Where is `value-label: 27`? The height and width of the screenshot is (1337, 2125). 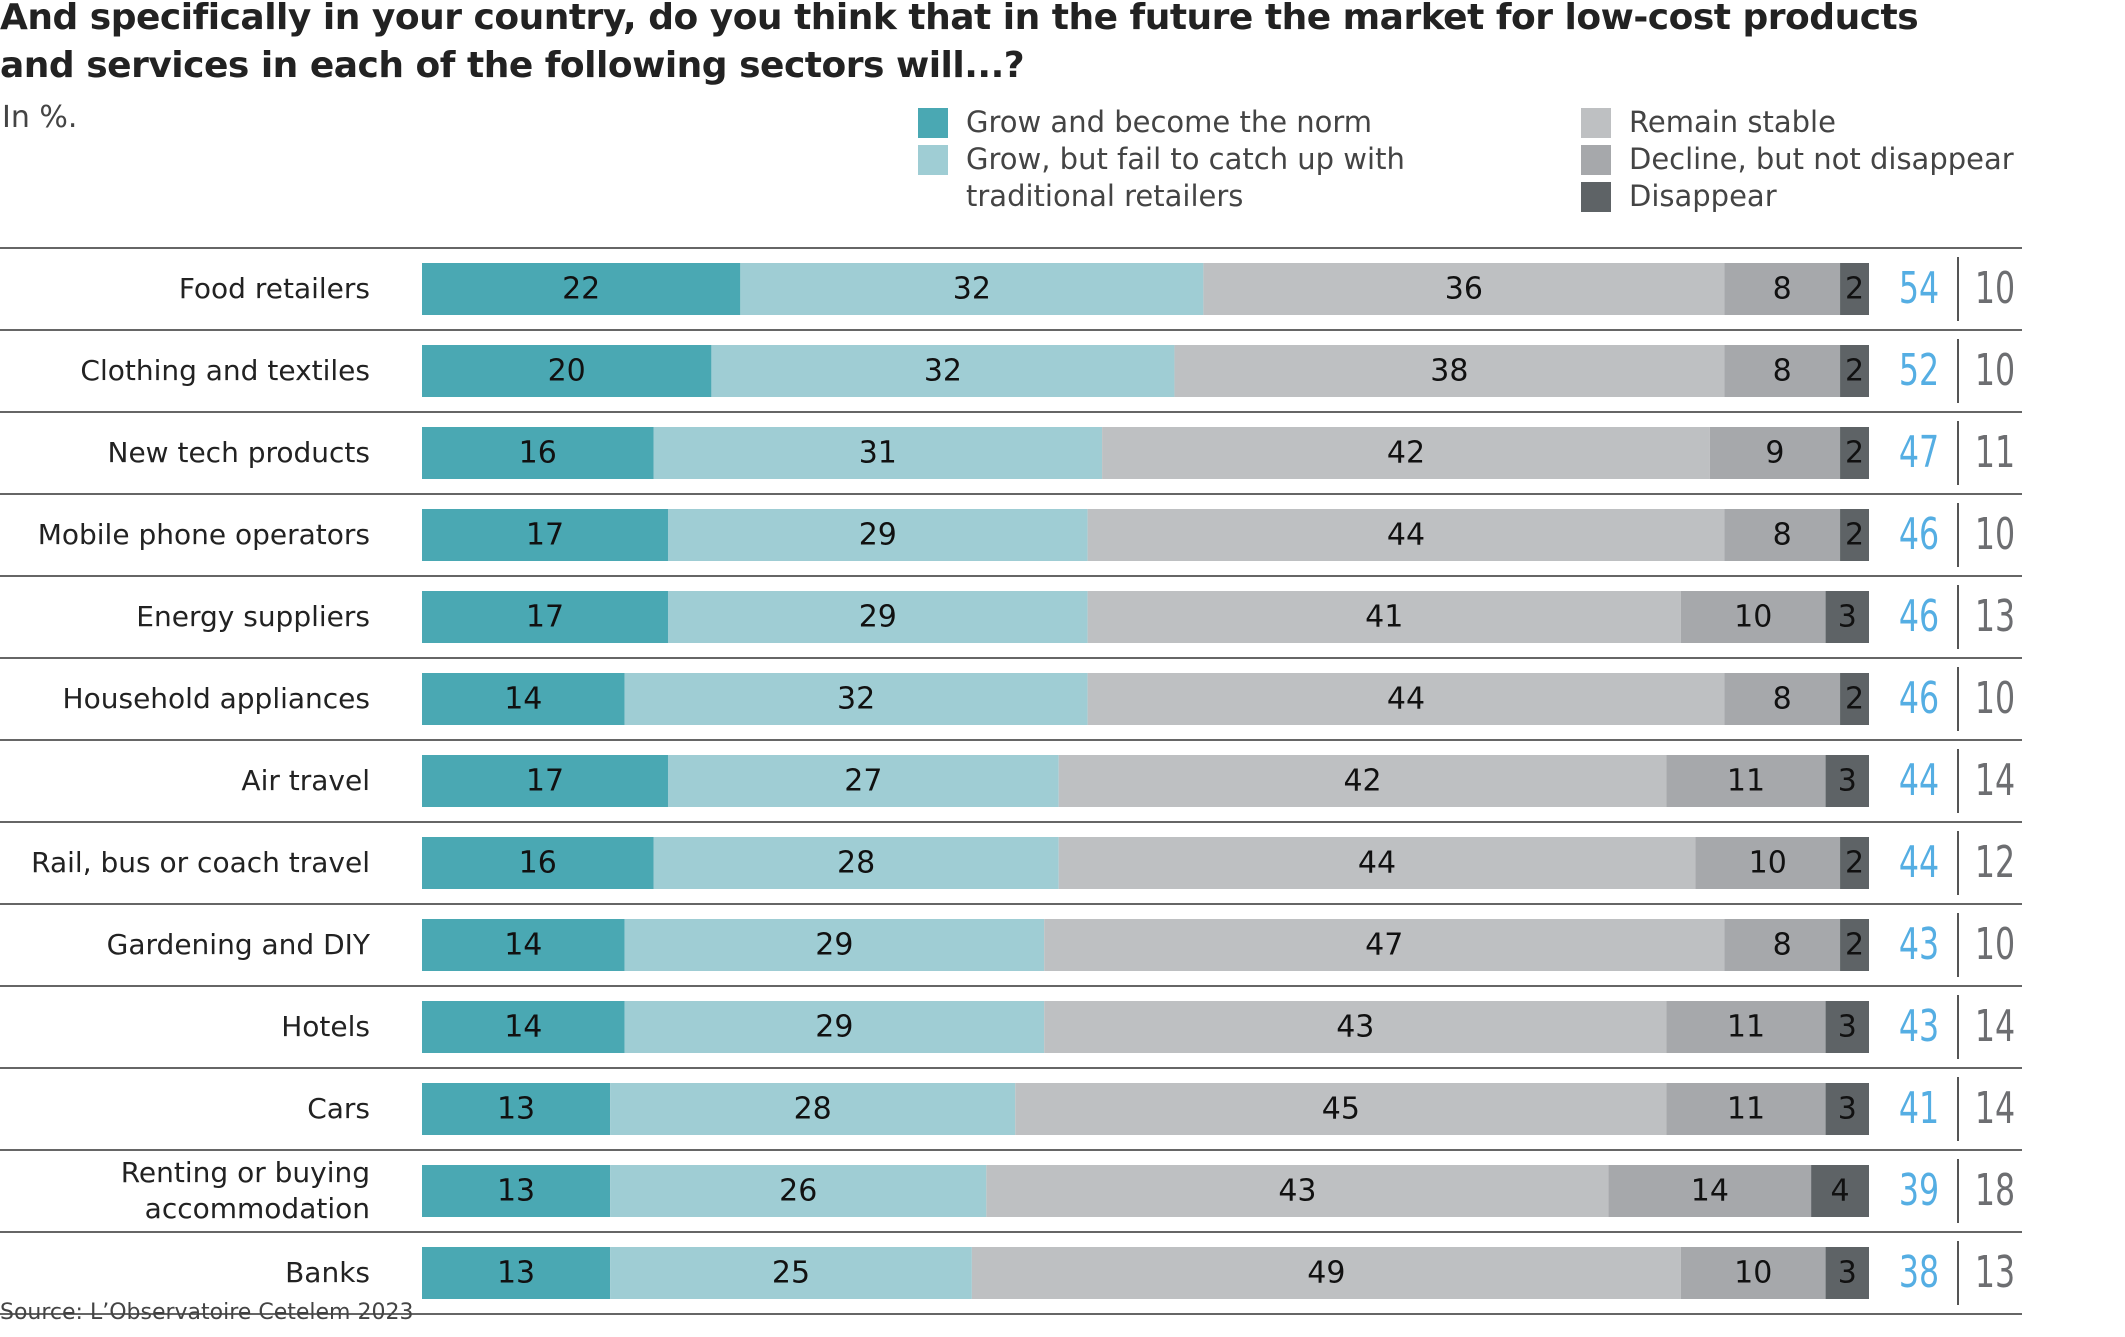
value-label: 27 is located at coordinates (863, 781).